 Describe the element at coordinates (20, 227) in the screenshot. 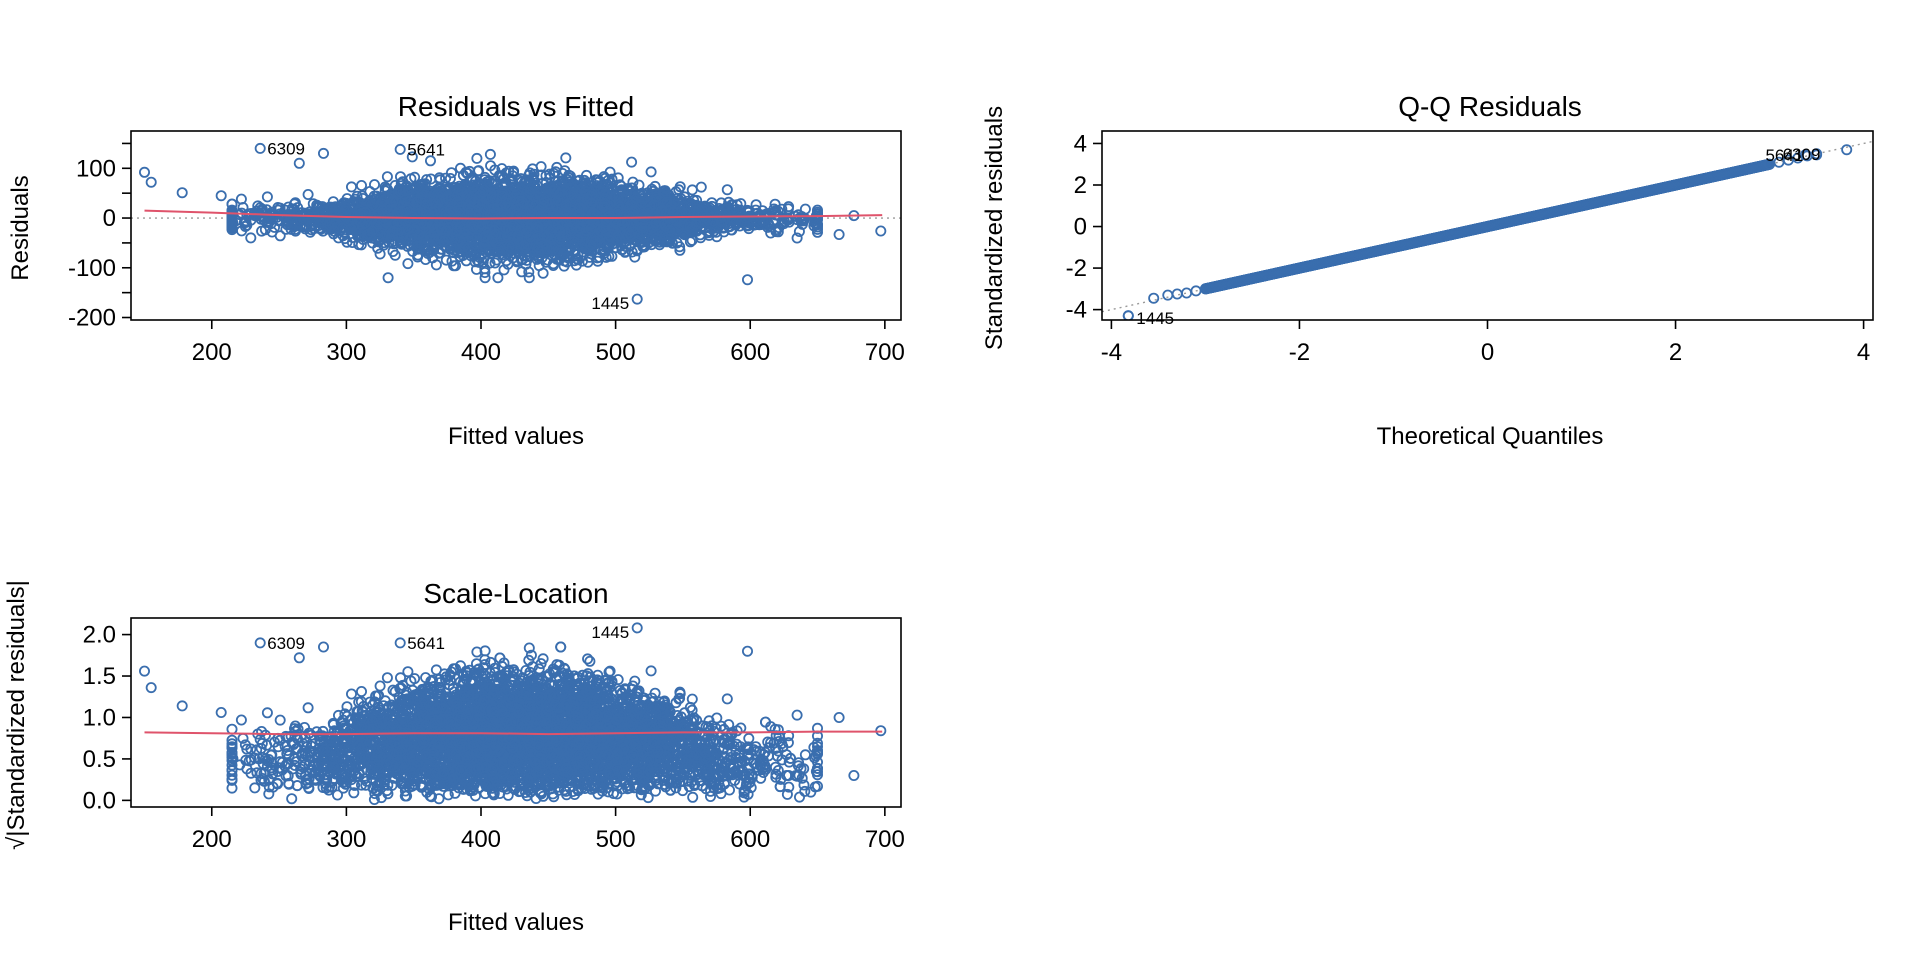

I see `y-axis-label: Residuals` at that location.